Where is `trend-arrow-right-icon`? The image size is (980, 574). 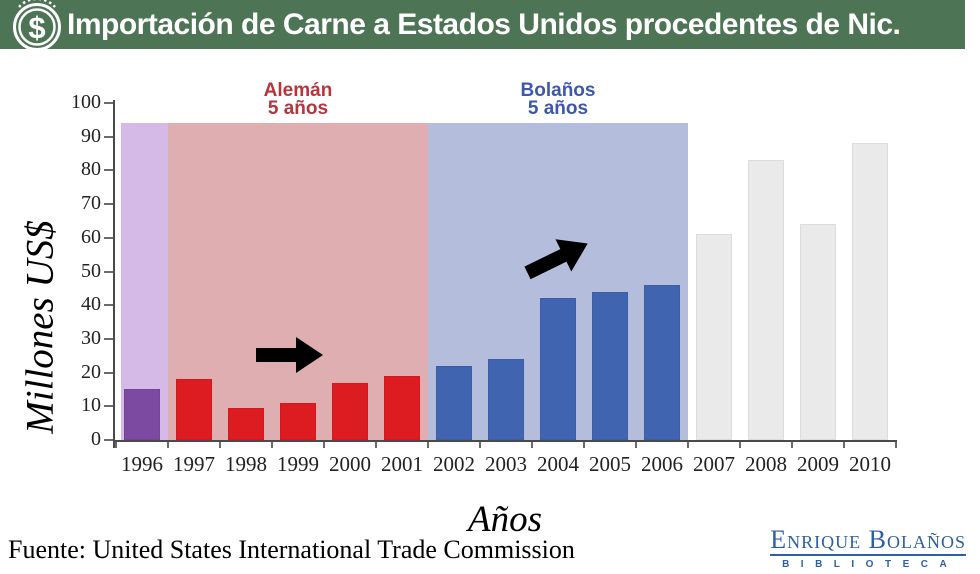
trend-arrow-right-icon is located at coordinates (289, 355).